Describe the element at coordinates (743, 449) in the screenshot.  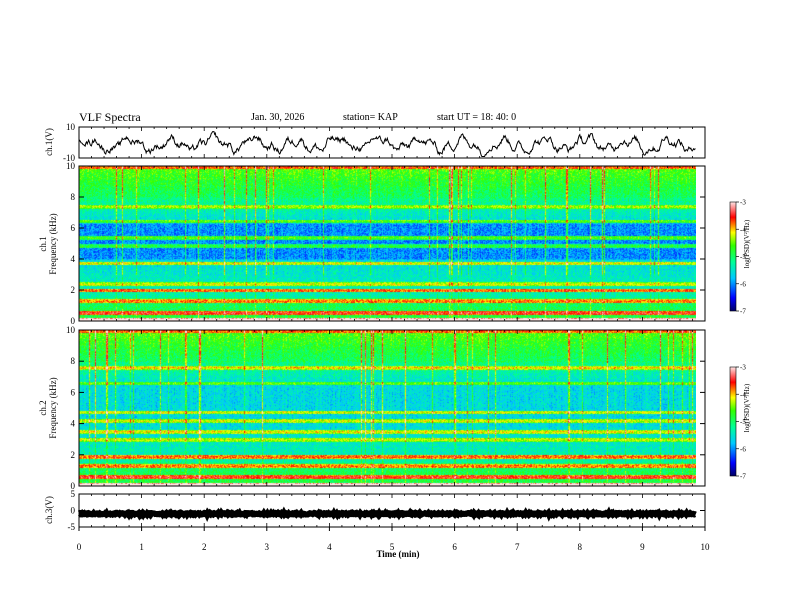
I see `colorbar-ch2-tick-label: -6` at that location.